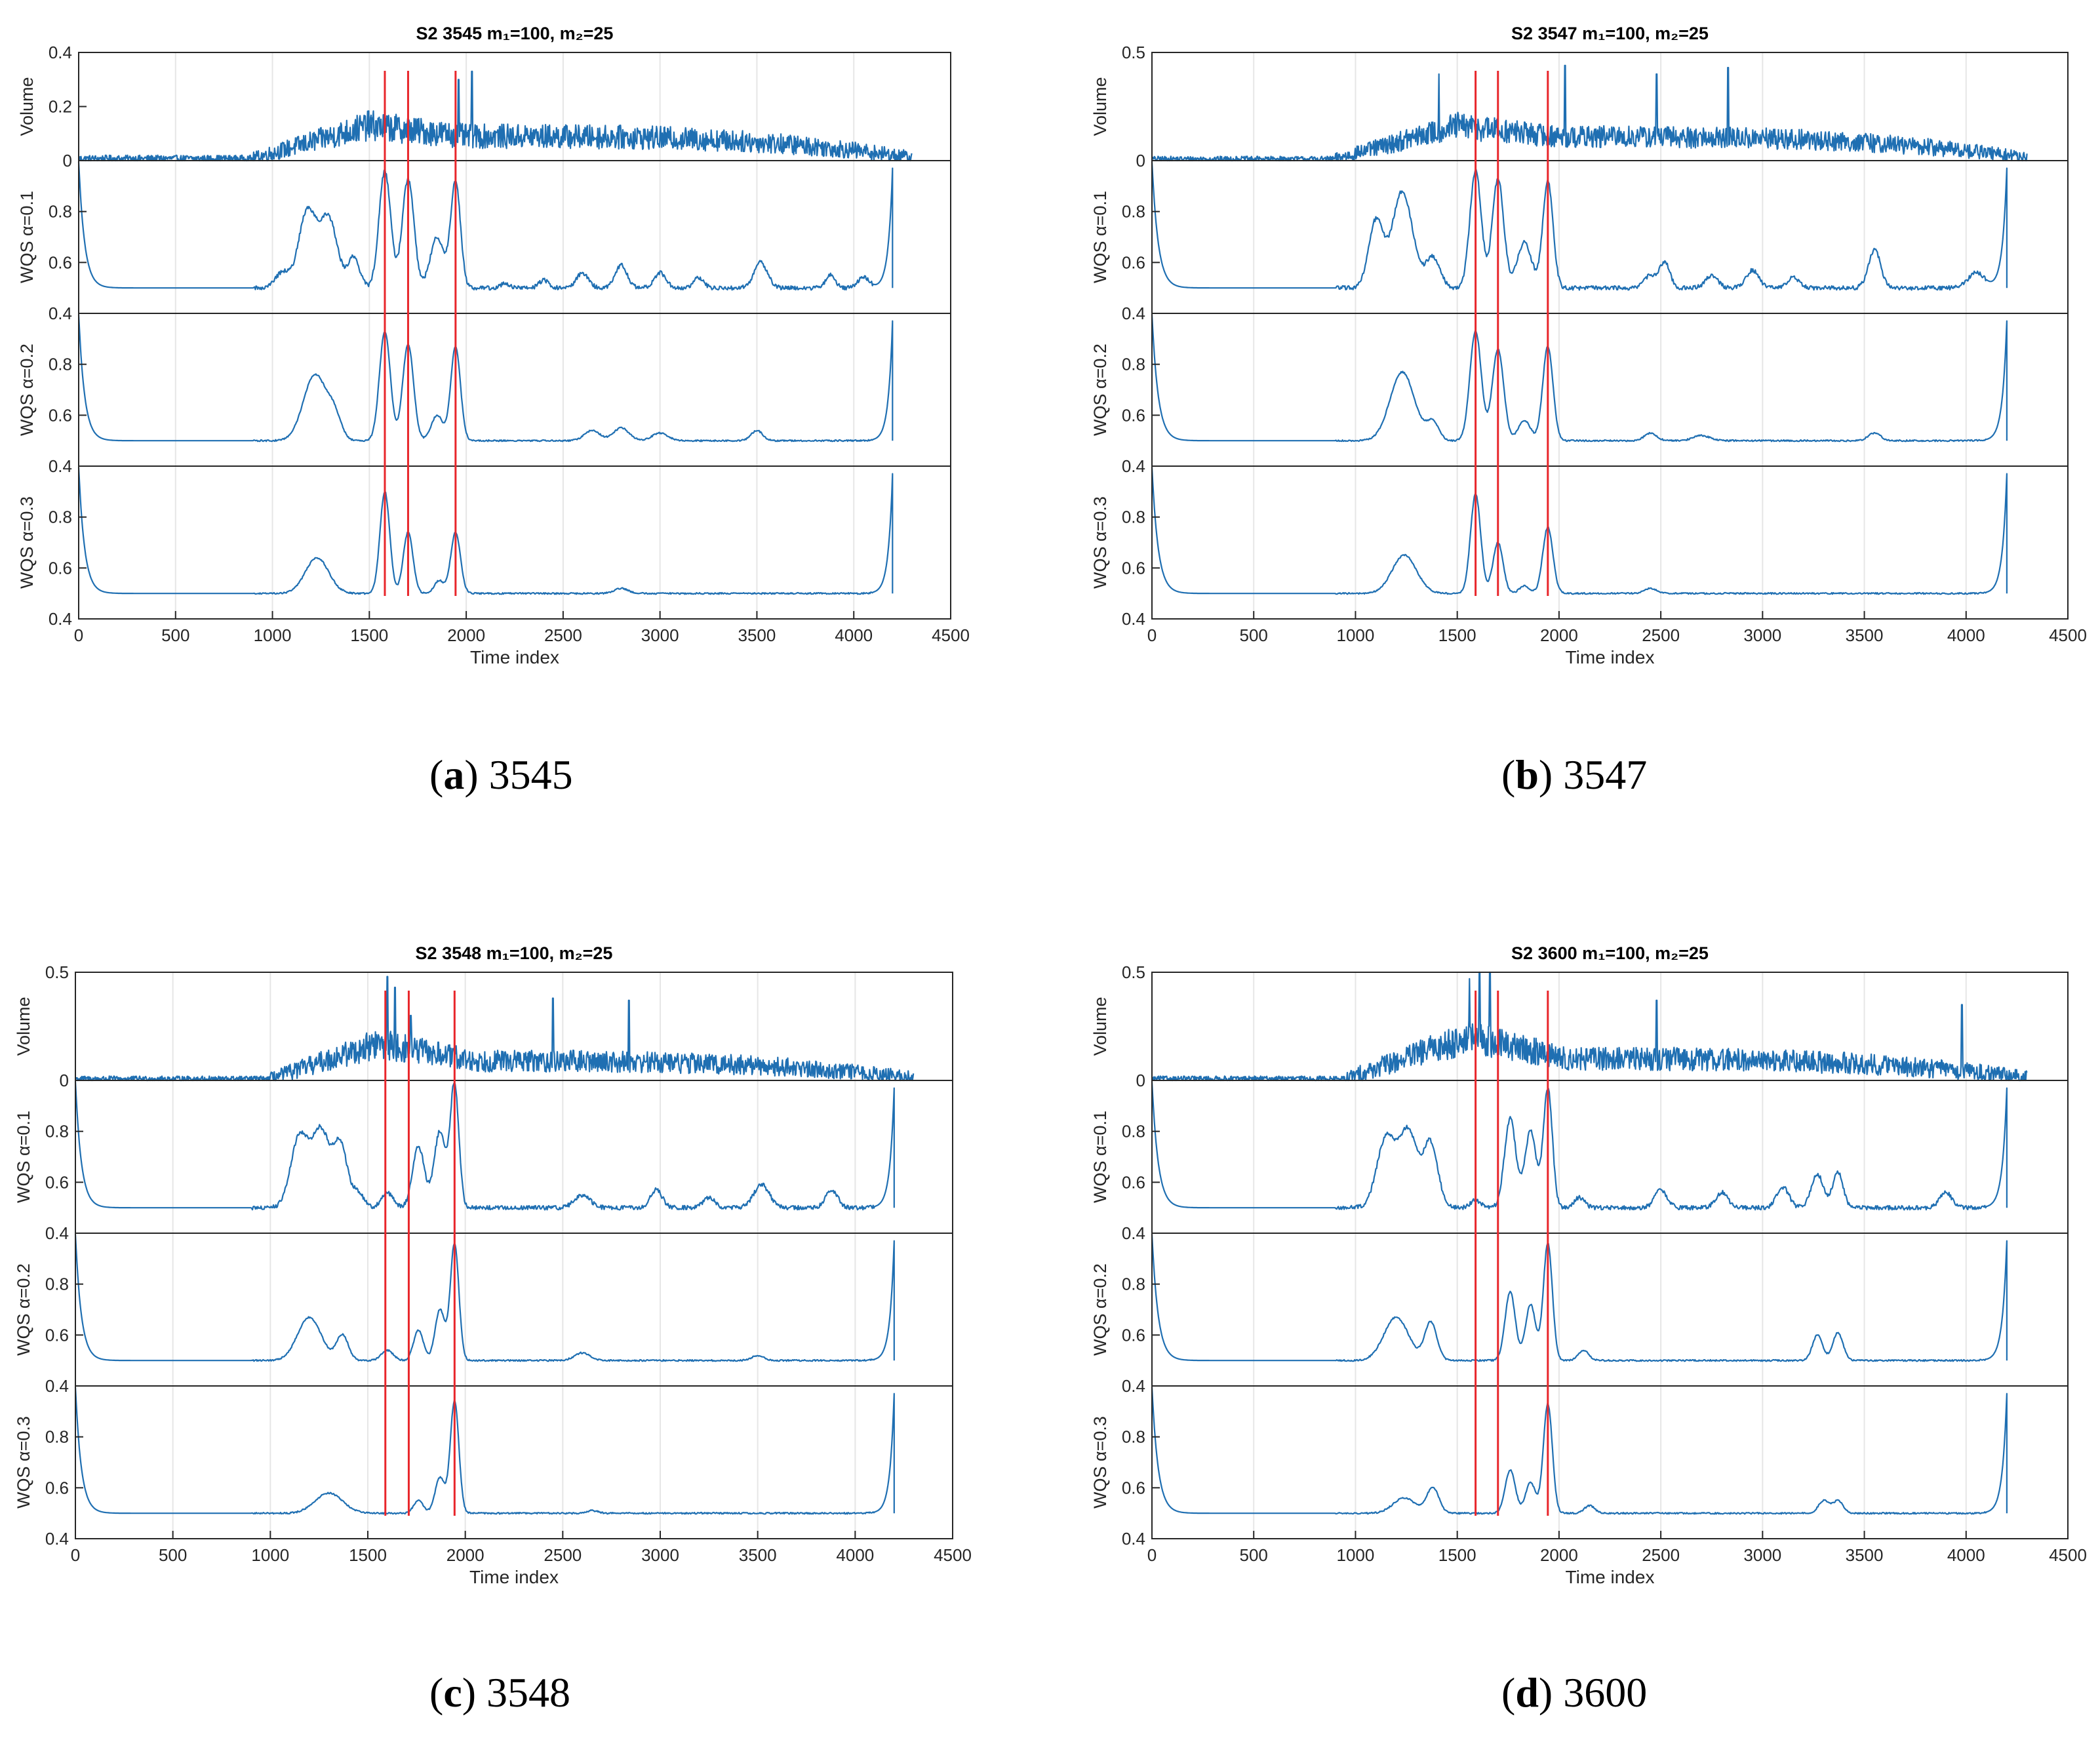 The width and height of the screenshot is (2100, 1738). I want to click on x-tick-label: 1500, so click(368, 1555).